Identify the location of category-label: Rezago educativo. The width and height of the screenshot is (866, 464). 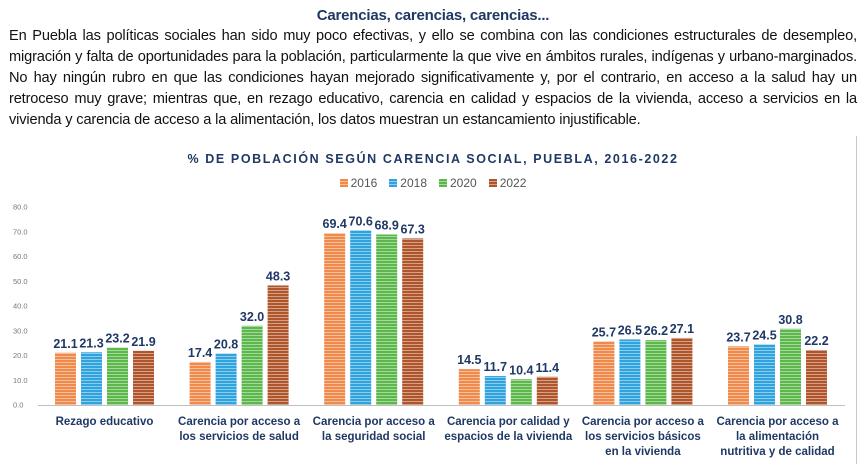
(105, 422).